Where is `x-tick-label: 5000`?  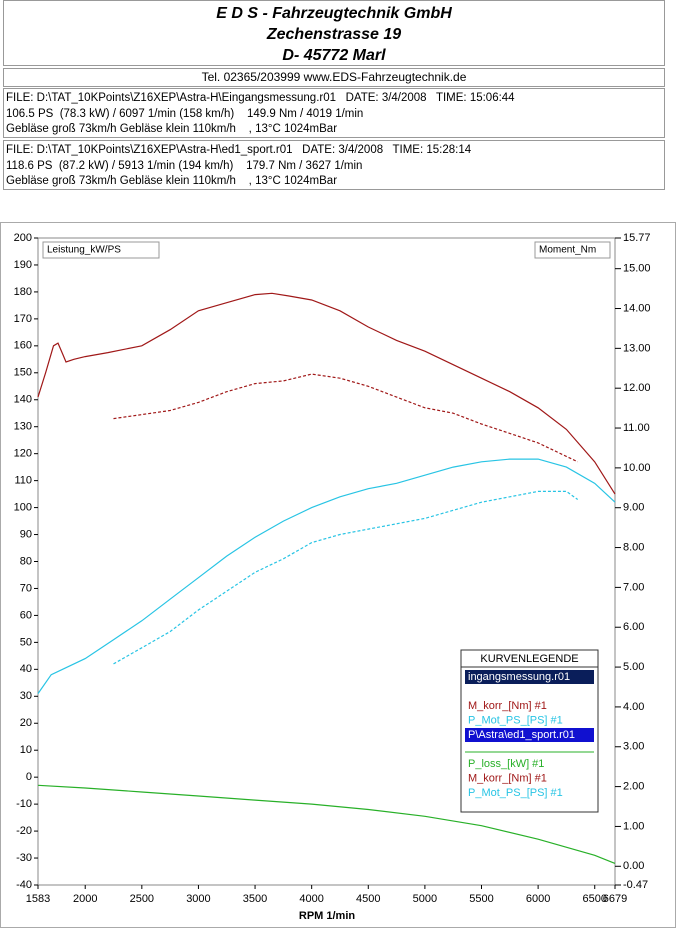 x-tick-label: 5000 is located at coordinates (425, 899).